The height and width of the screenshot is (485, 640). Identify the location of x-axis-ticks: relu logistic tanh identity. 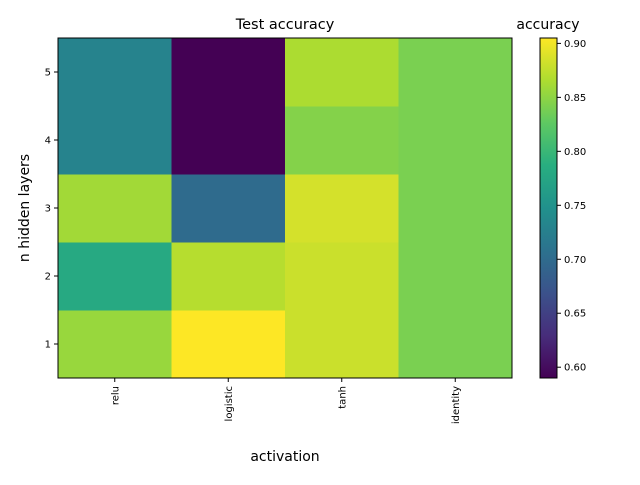
(286, 401).